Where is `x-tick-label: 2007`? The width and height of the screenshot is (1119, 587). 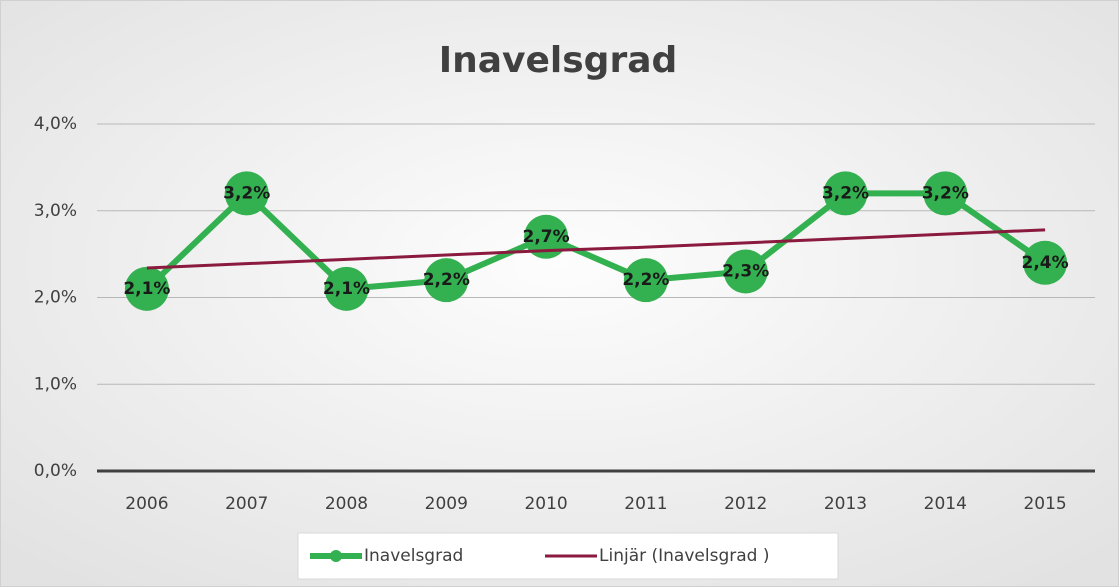 x-tick-label: 2007 is located at coordinates (246, 504).